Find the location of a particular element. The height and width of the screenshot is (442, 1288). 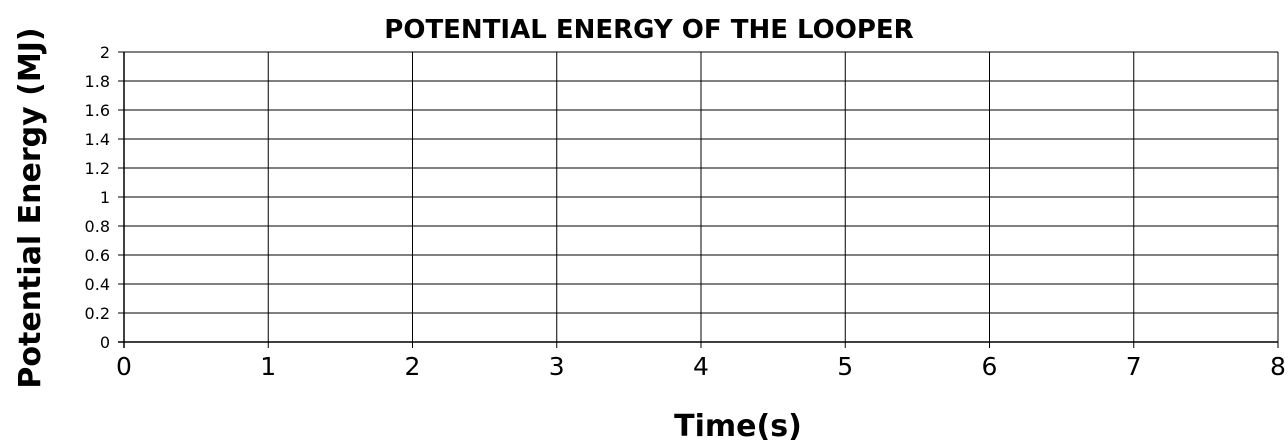

y-tick-label: 0.8 is located at coordinates (97, 226).